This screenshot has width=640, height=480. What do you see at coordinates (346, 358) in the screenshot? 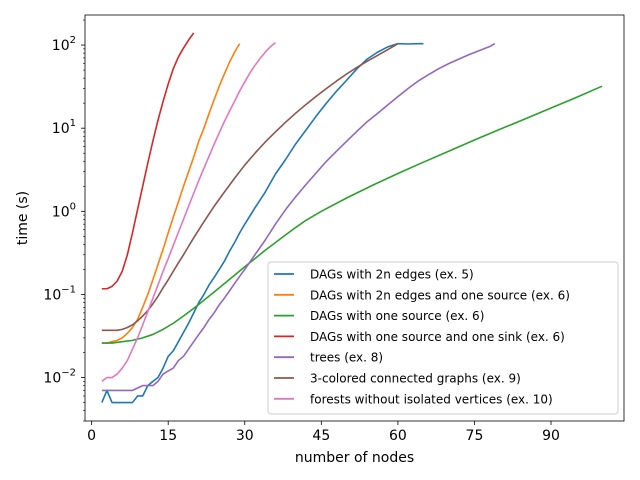
I see `legend-entry: trees (ex. 8)` at bounding box center [346, 358].